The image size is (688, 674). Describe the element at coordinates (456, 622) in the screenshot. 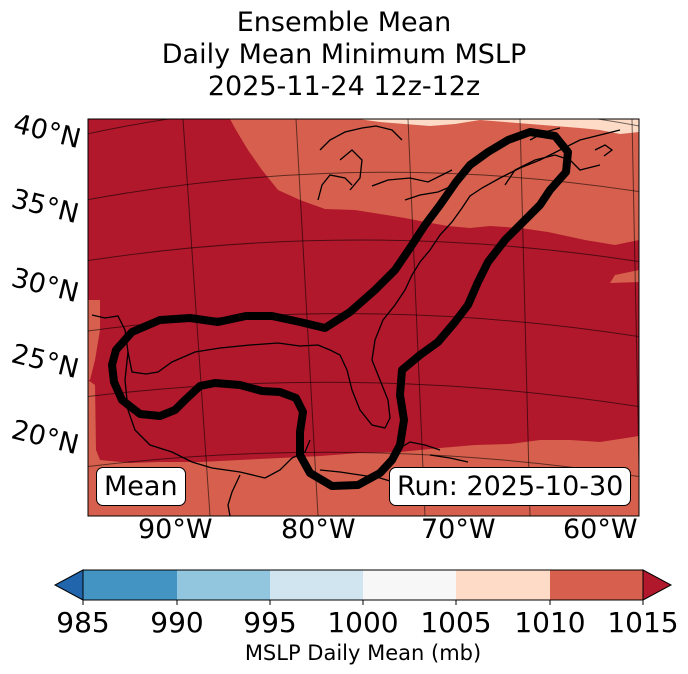

I see `colorbar-tick-1005: 1005` at that location.